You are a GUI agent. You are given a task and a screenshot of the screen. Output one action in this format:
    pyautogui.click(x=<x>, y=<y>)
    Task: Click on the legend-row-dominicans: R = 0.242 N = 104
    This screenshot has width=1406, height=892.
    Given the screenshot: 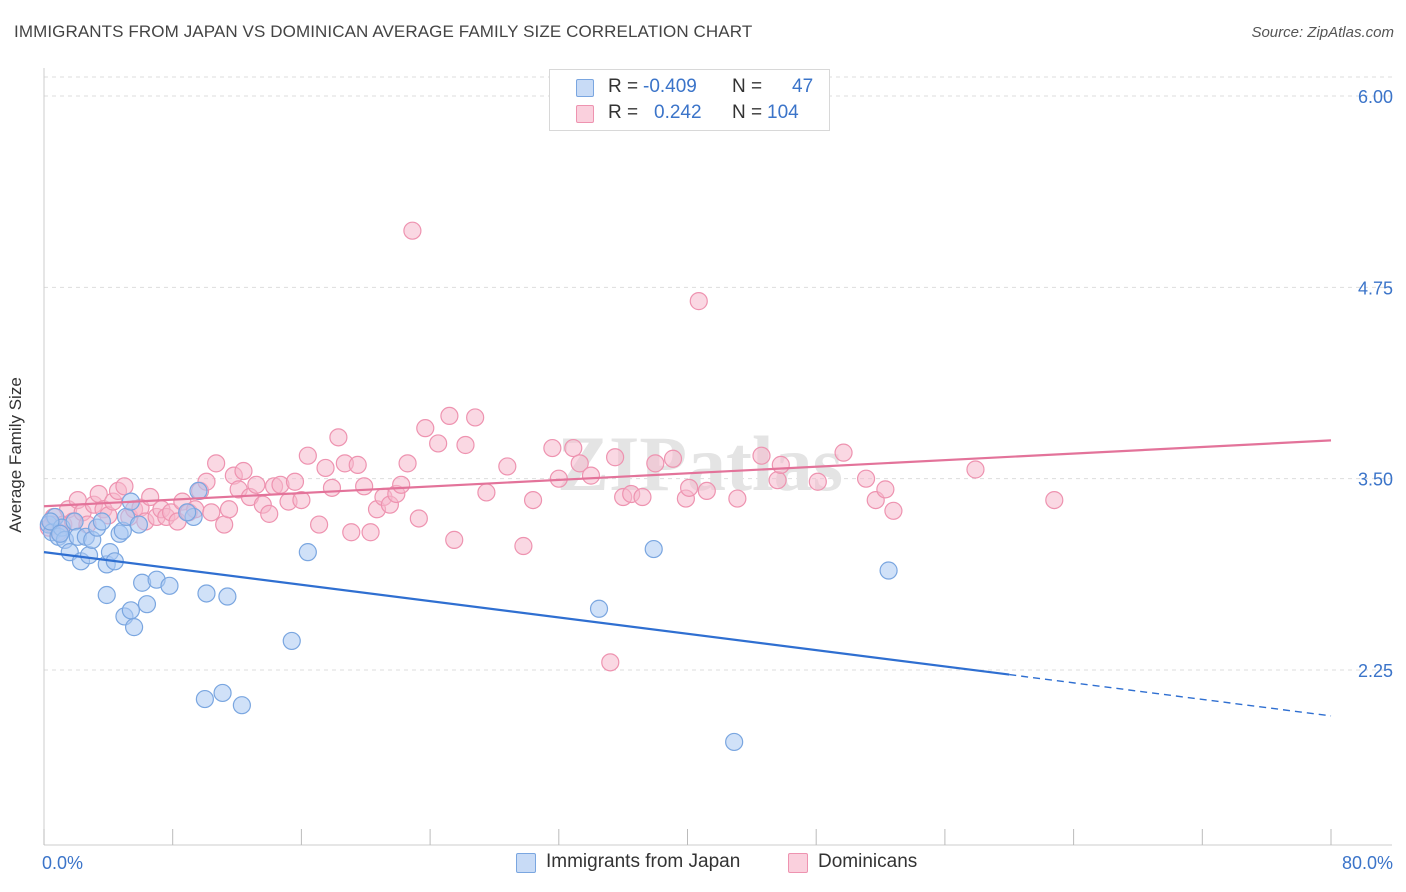 What is the action you would take?
    pyautogui.click(x=689, y=114)
    